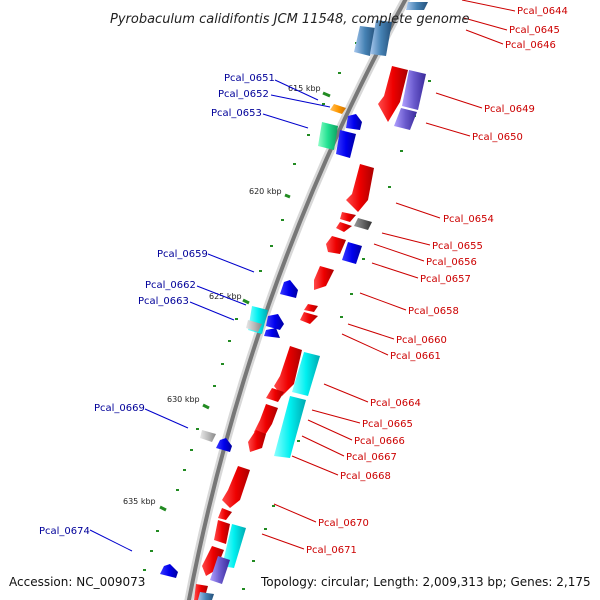 Image resolution: width=600 pixels, height=600 pixels. I want to click on gene-pcal-0663-b, so click(272, 333).